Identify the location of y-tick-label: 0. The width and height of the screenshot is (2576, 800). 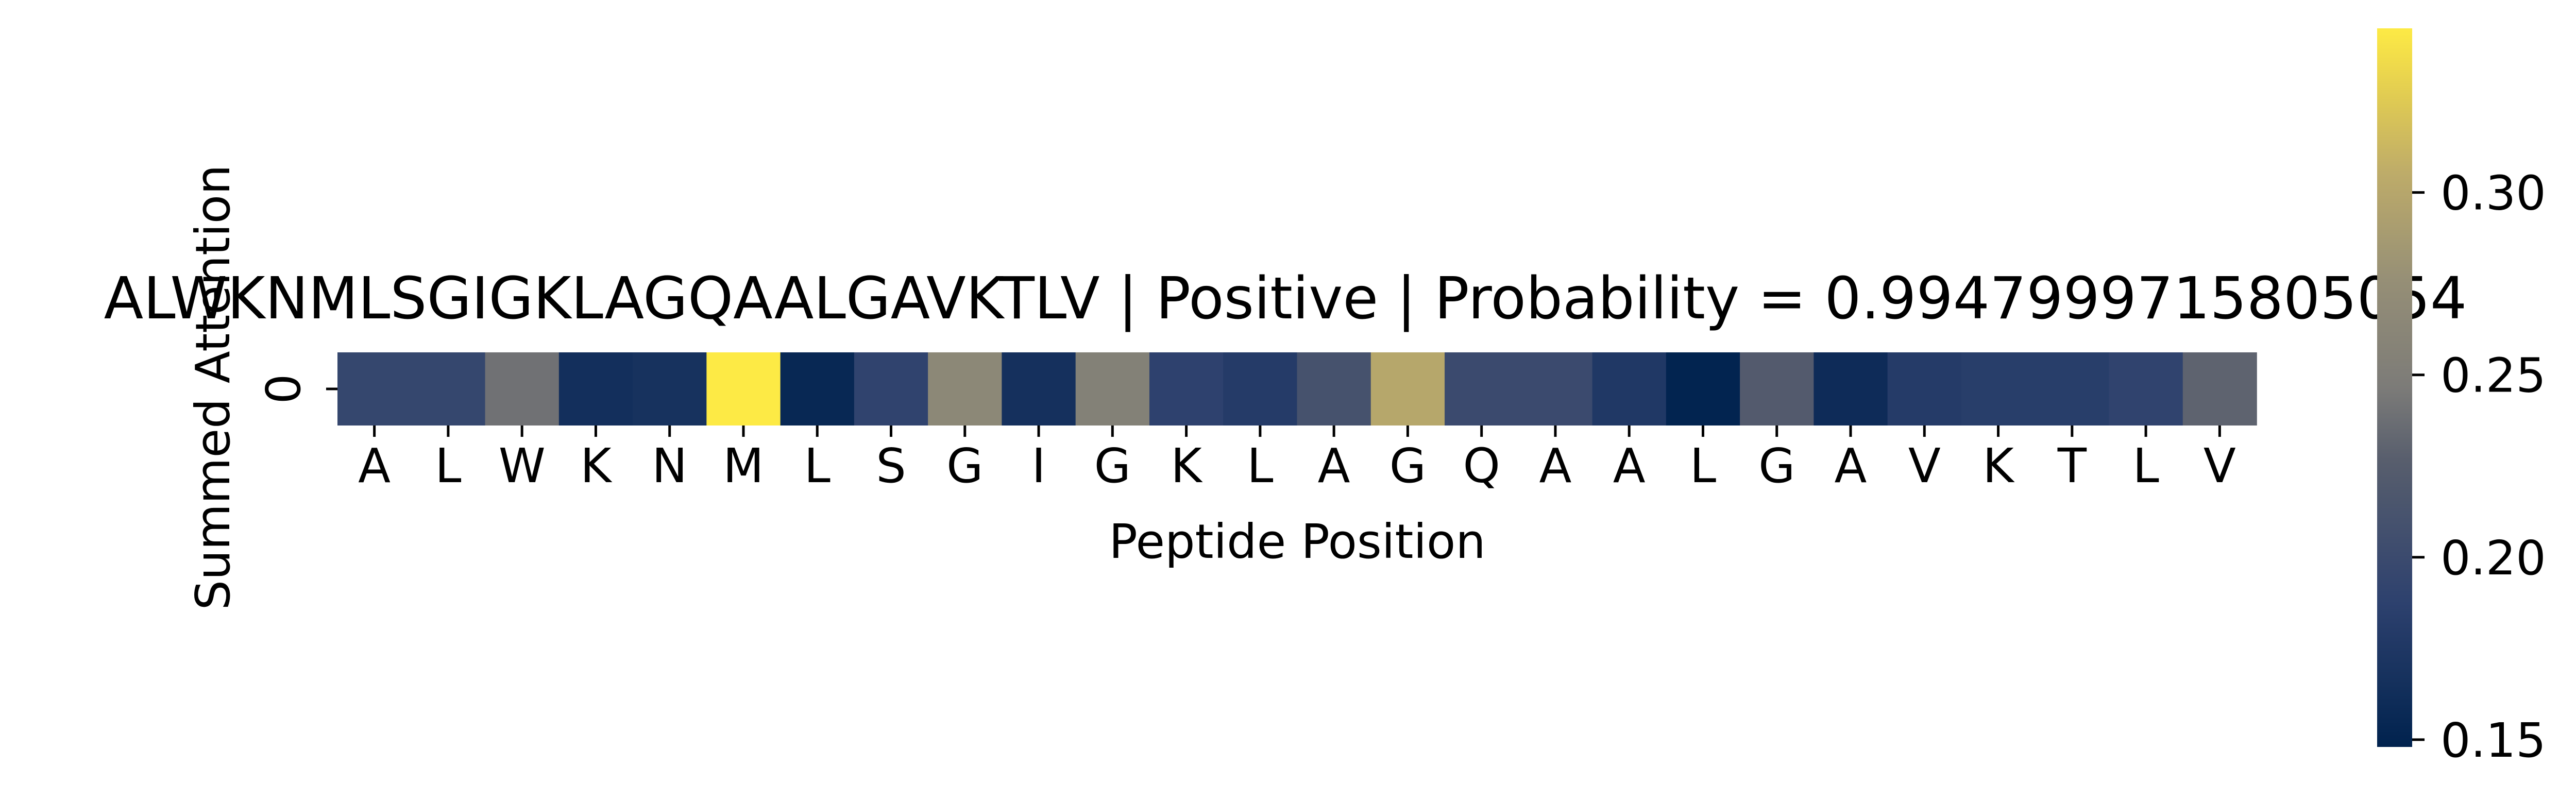
(283, 389).